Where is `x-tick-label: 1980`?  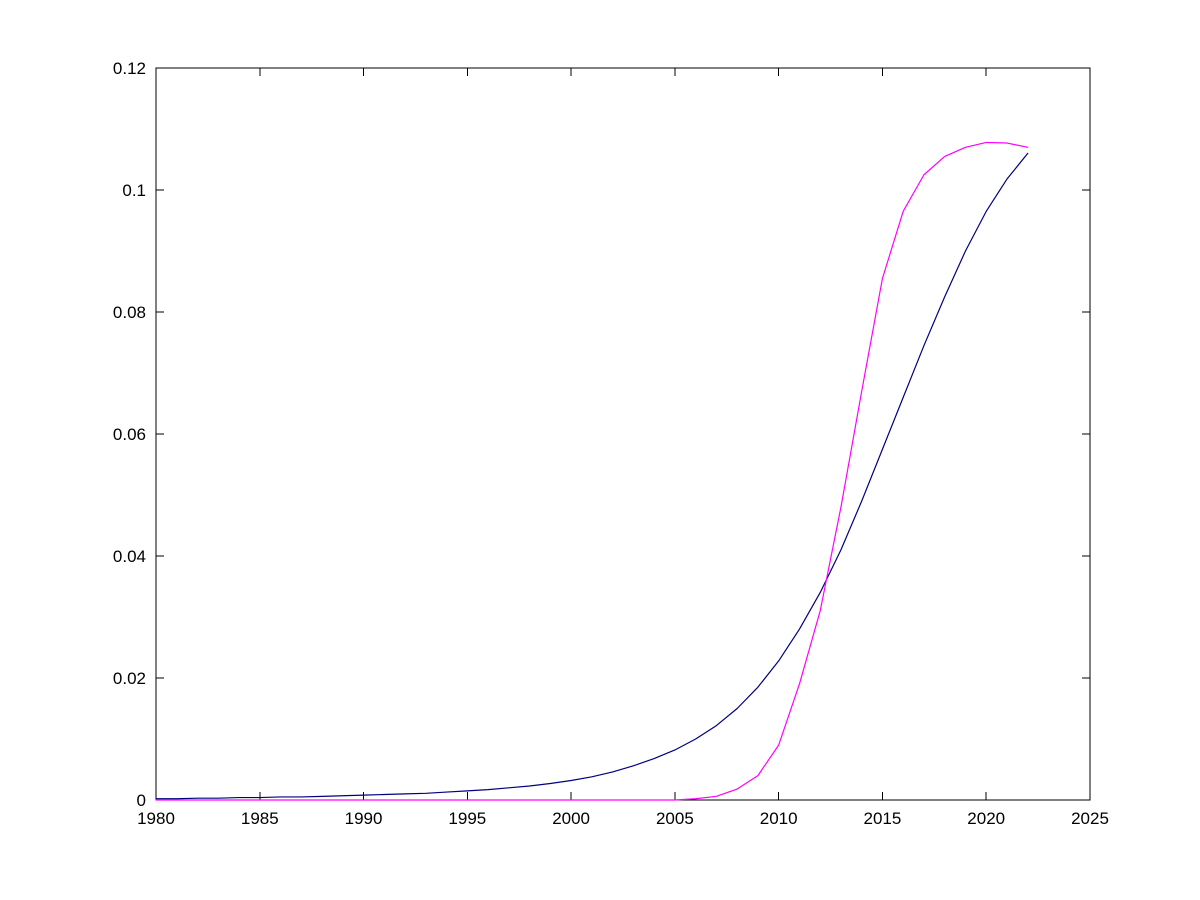 x-tick-label: 1980 is located at coordinates (156, 818).